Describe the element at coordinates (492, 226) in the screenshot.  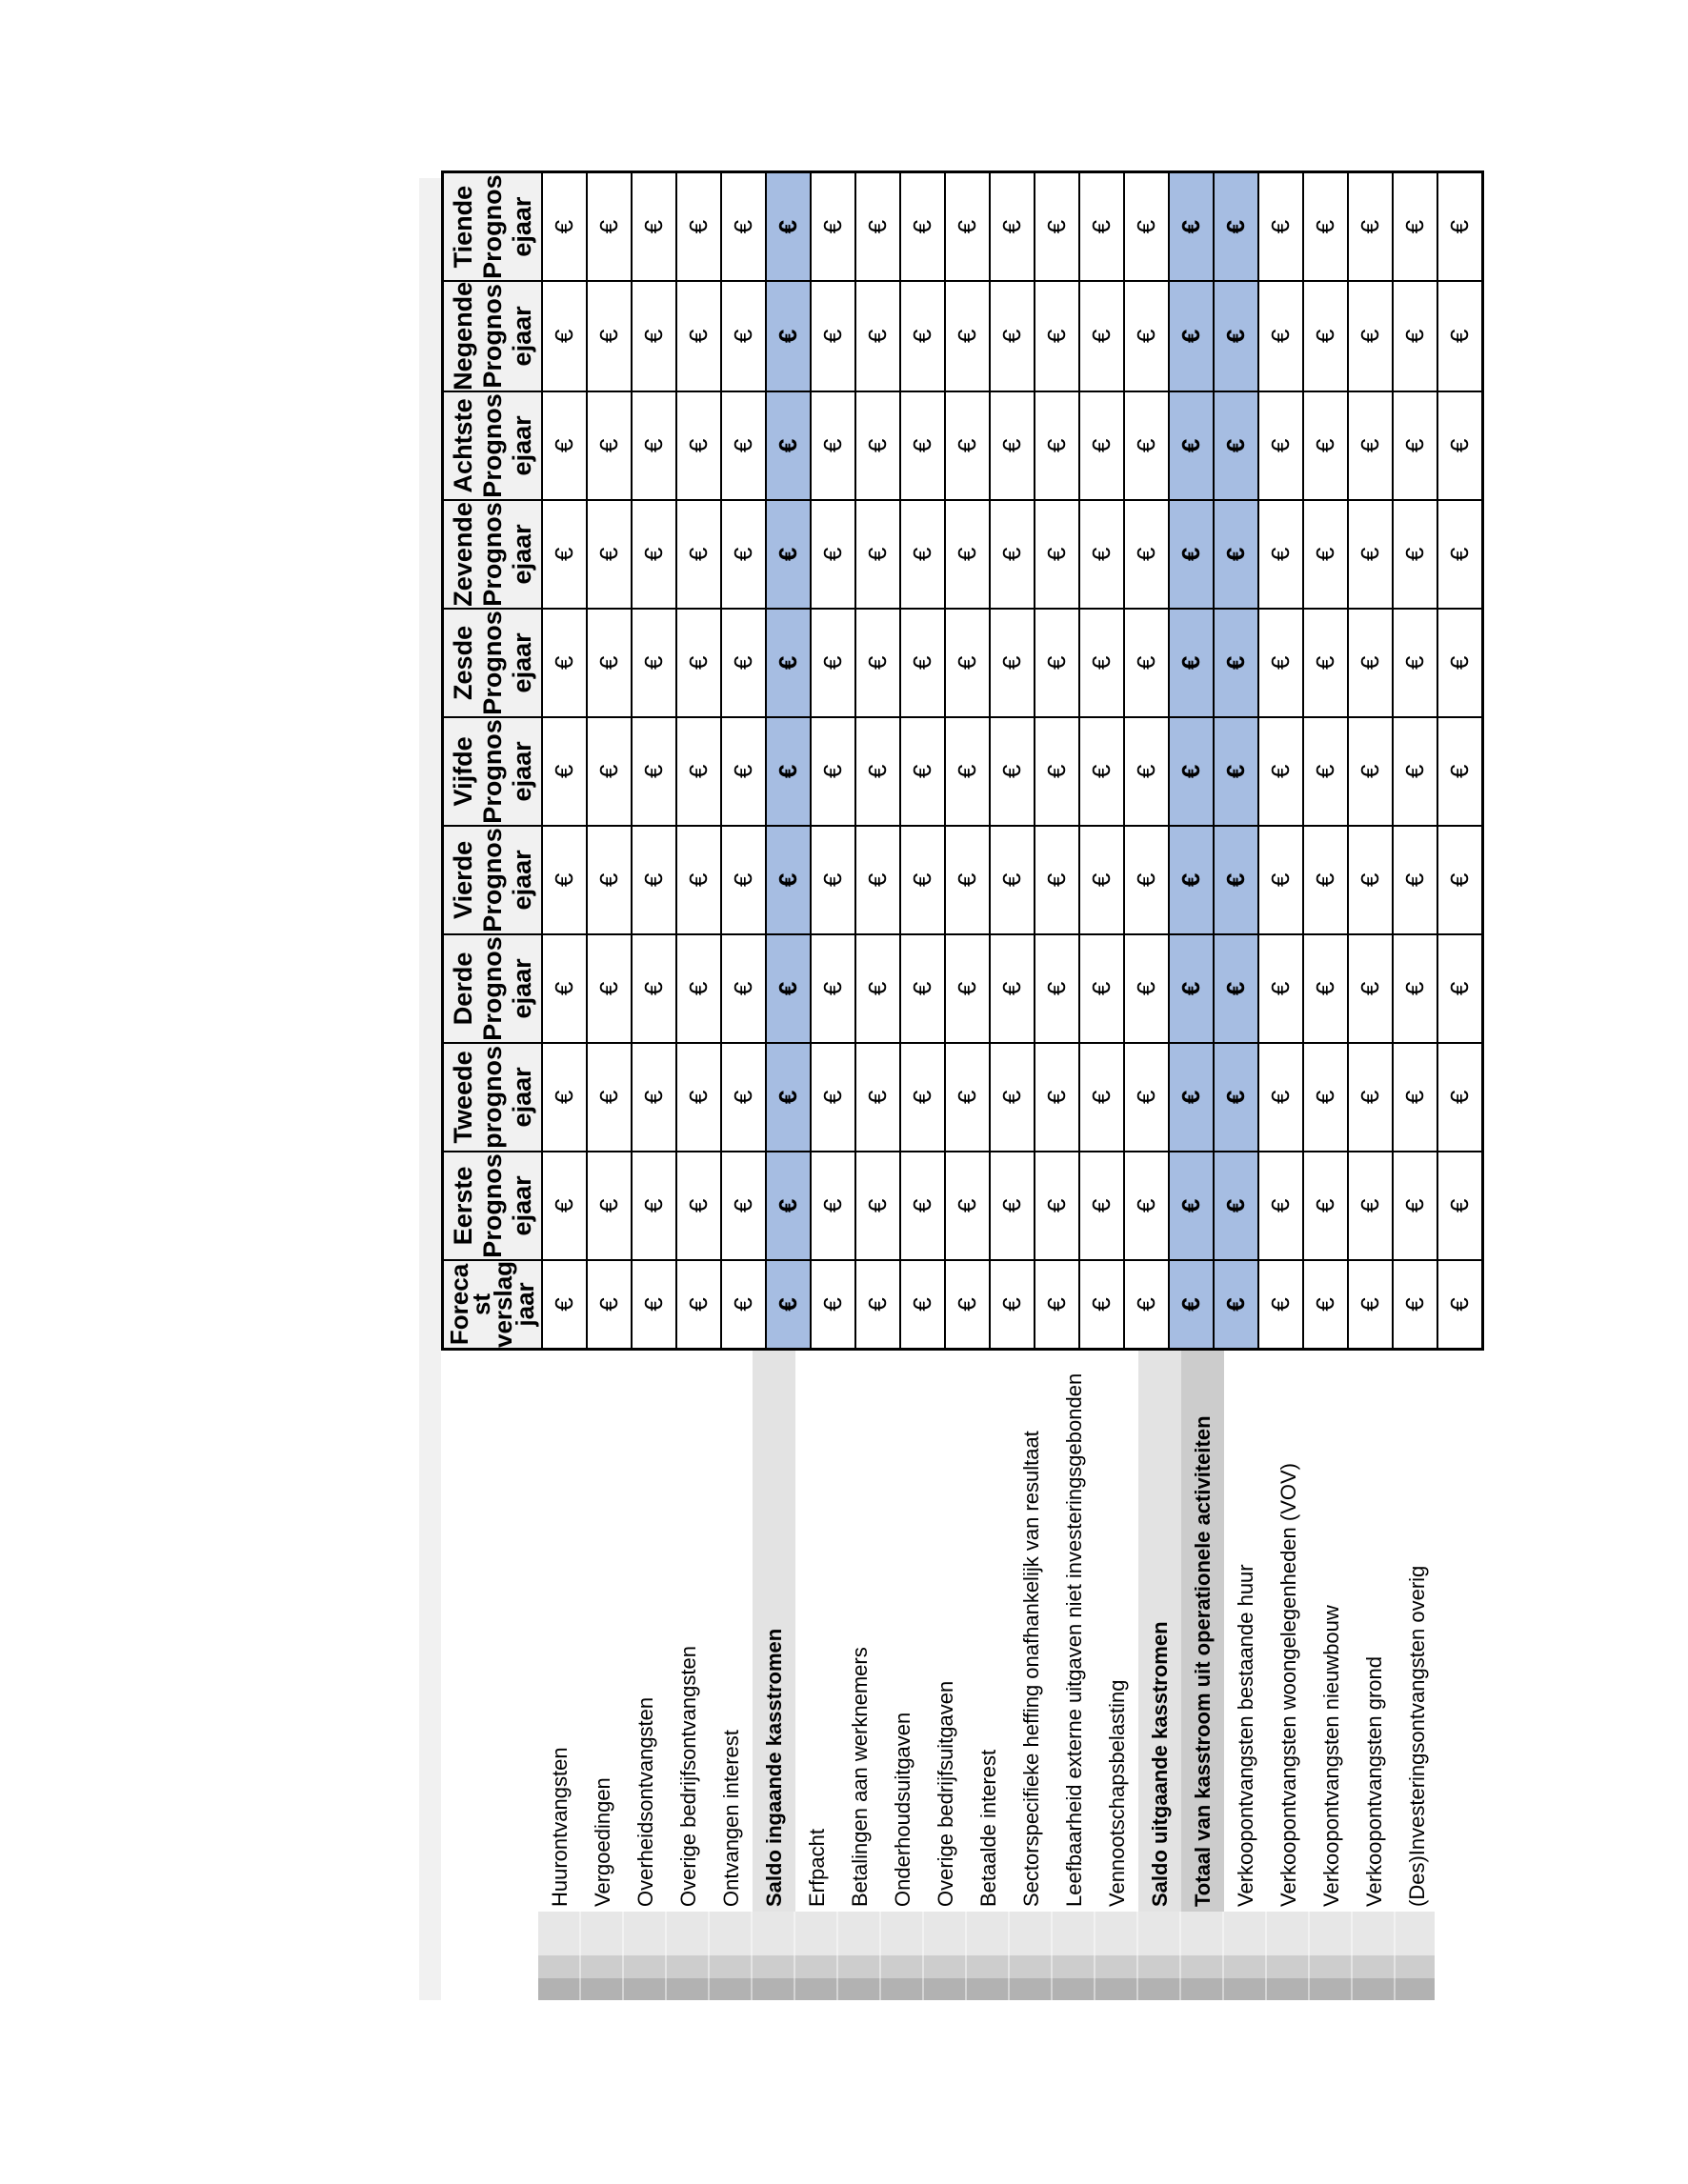
I see `year-column-header: Tiende Prognos ejaar` at that location.